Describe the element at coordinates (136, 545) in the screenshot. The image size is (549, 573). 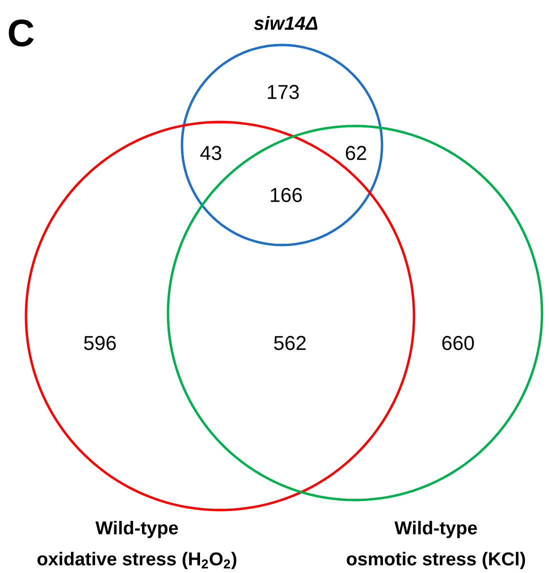
I see `text: Wild-type oxidative stress (H$_{2}$O$_{2}$)` at that location.